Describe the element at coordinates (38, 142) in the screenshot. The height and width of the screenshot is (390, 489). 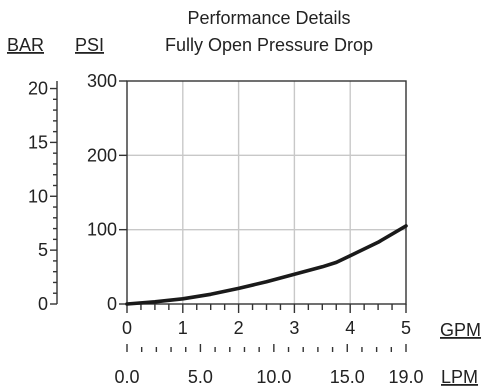
I see `bar-tick-label: 15` at that location.